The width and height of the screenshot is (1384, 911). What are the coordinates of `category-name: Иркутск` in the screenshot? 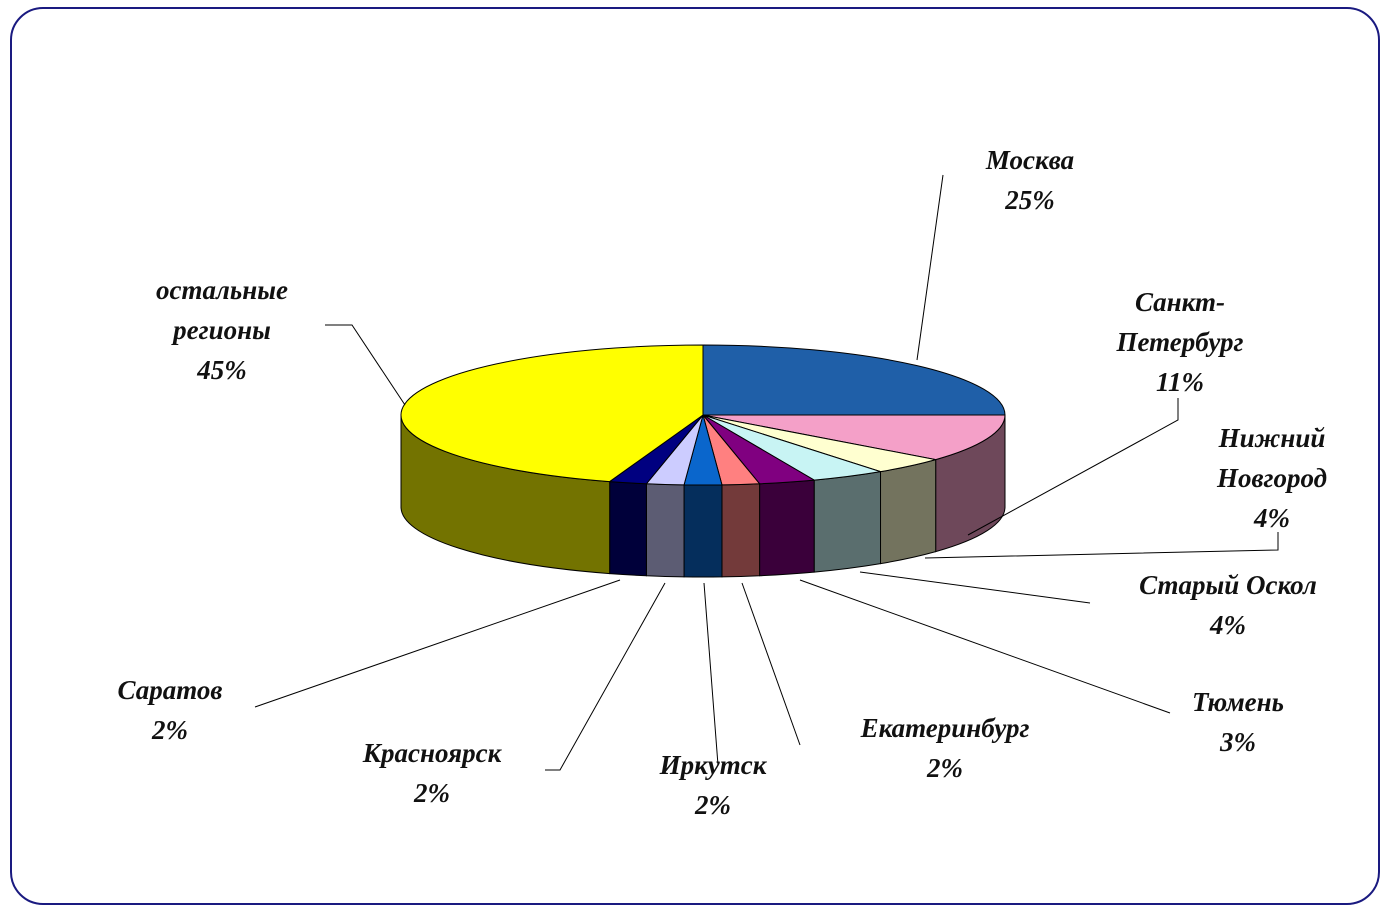 It's located at (713, 765).